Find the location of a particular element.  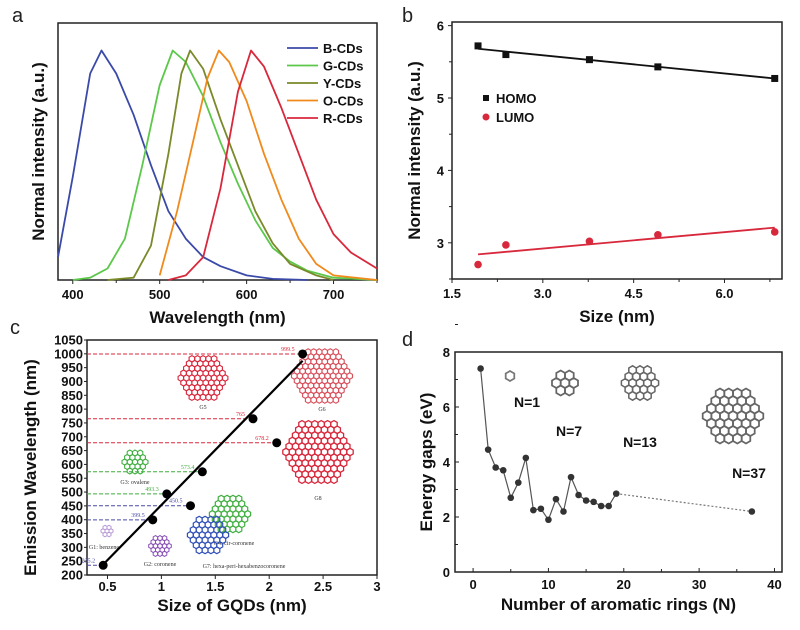

y-tick-label: 3 is located at coordinates (440, 243).